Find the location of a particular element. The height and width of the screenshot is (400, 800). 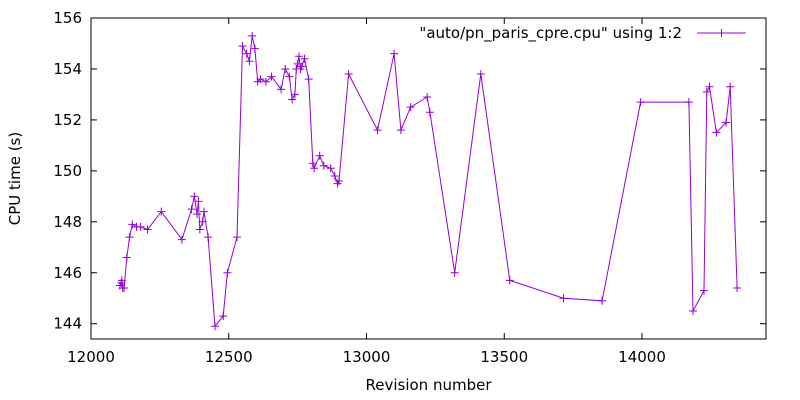

legend-marker is located at coordinates (721, 33).